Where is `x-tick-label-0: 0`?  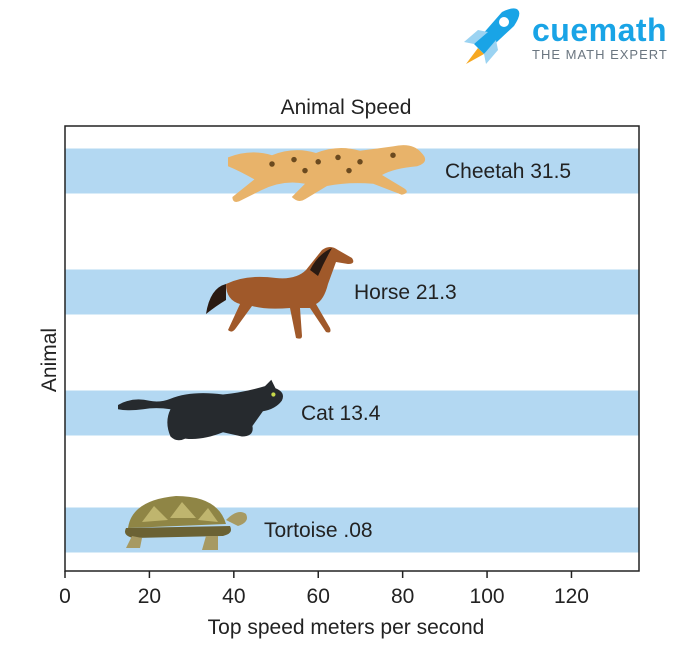
x-tick-label-0: 0 is located at coordinates (65, 596).